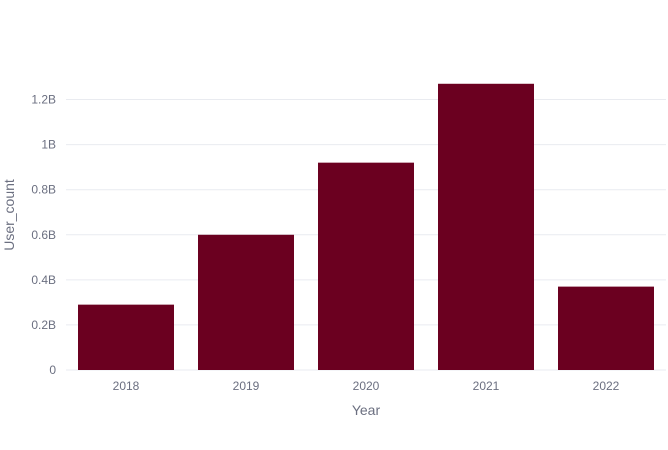 This screenshot has width=668, height=450. I want to click on y-tick-label: 0.6B, so click(43, 235).